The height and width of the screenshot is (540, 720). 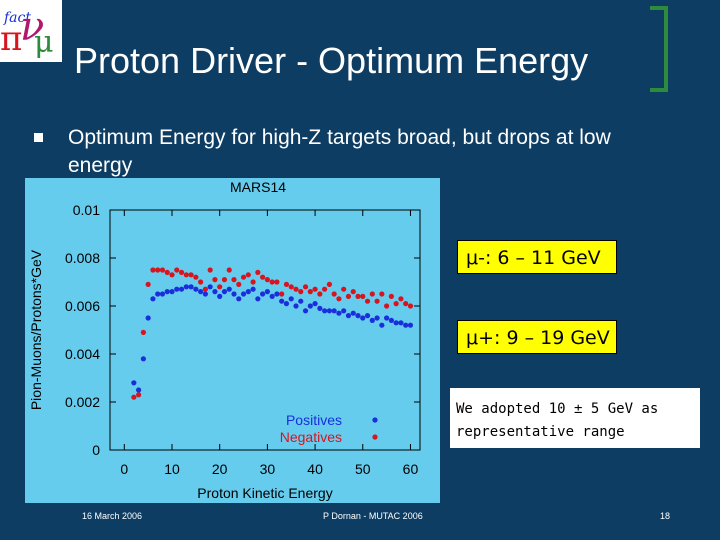 I want to click on x-tick-label: 10, so click(x=172, y=469).